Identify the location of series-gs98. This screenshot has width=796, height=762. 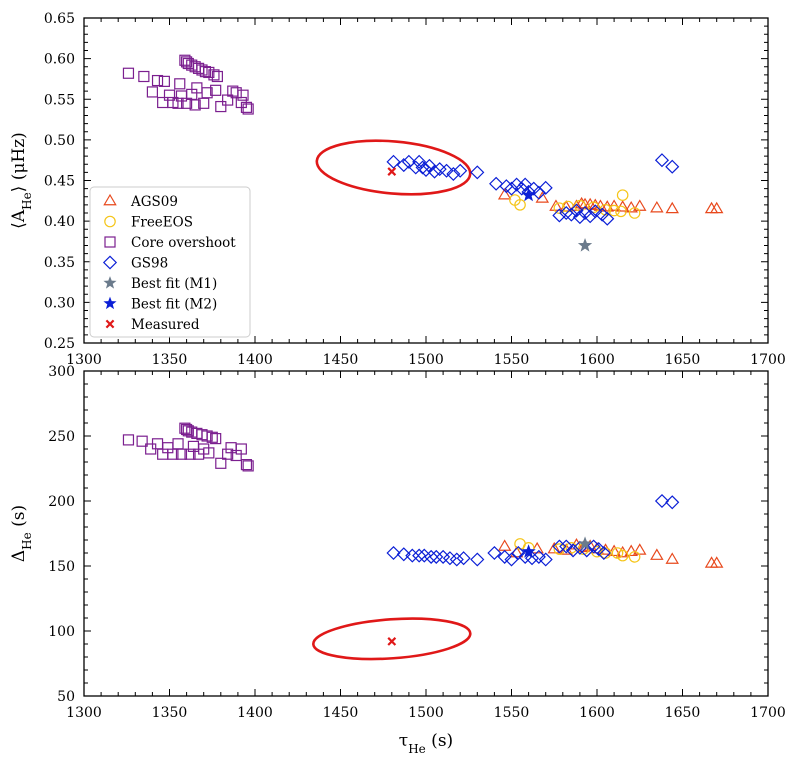
(533, 189).